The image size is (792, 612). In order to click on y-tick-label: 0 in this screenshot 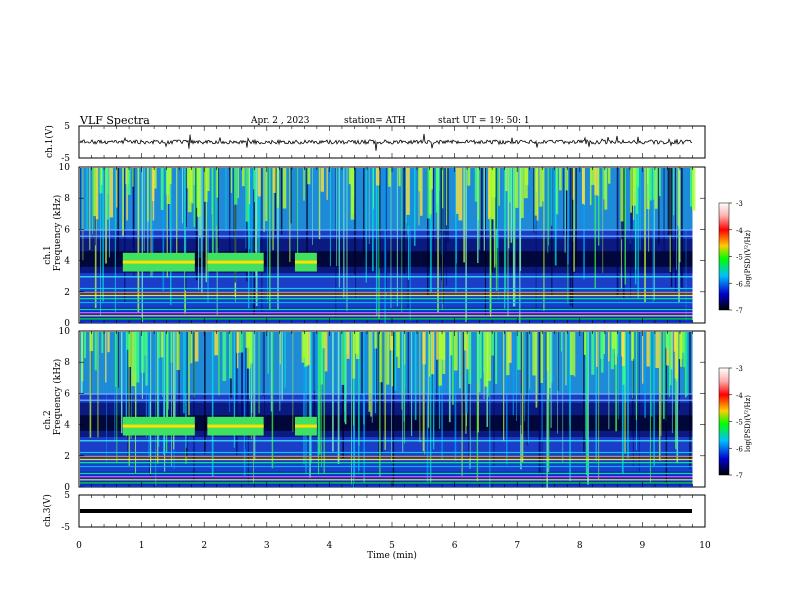, I will do `click(67, 324)`.